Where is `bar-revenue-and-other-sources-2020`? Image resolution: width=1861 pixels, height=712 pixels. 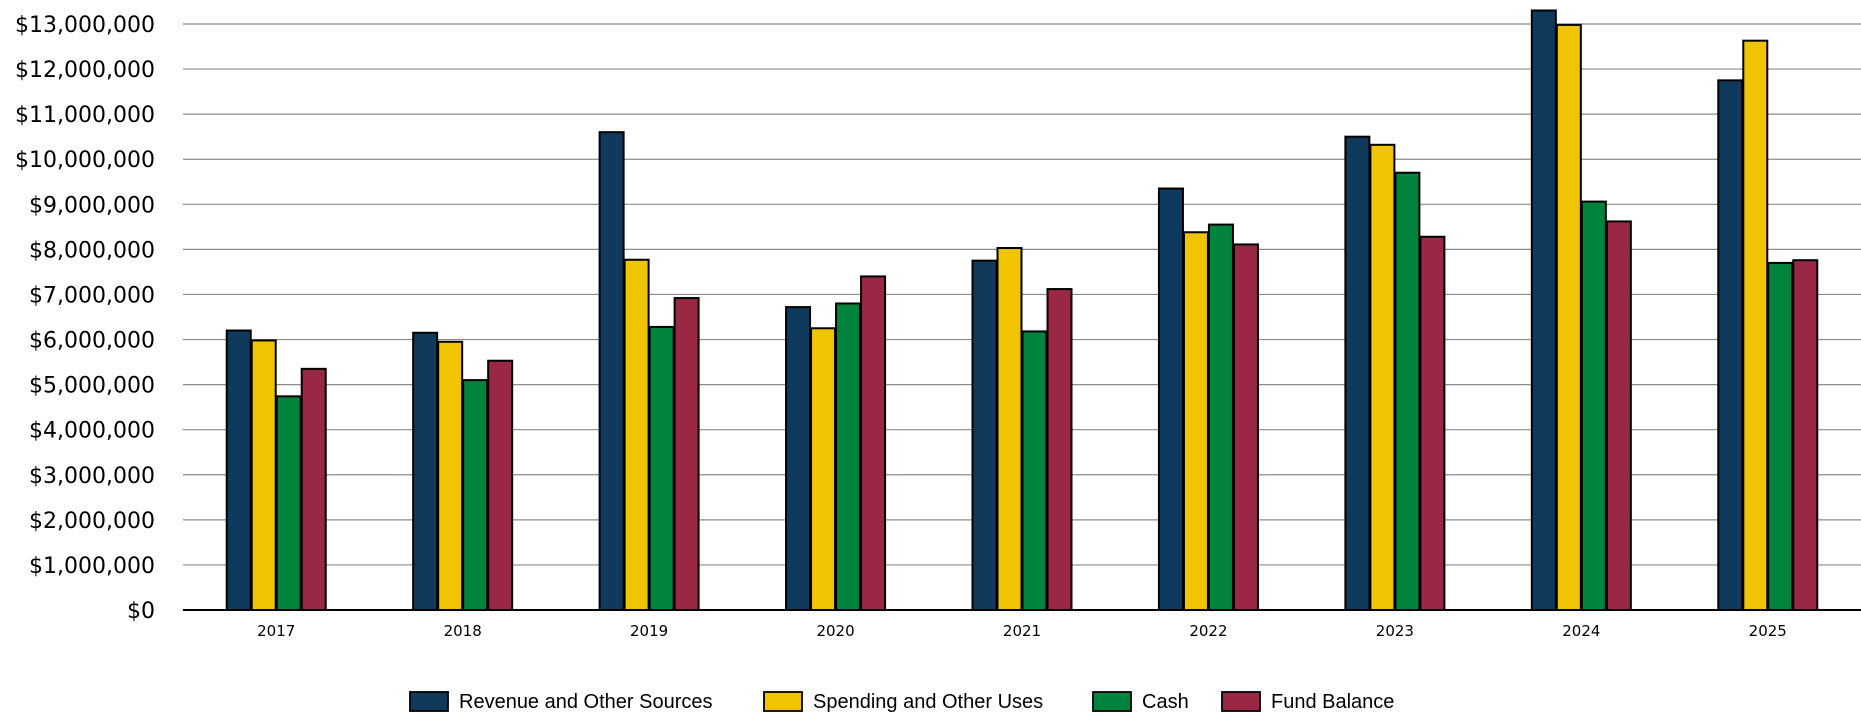 bar-revenue-and-other-sources-2020 is located at coordinates (798, 458).